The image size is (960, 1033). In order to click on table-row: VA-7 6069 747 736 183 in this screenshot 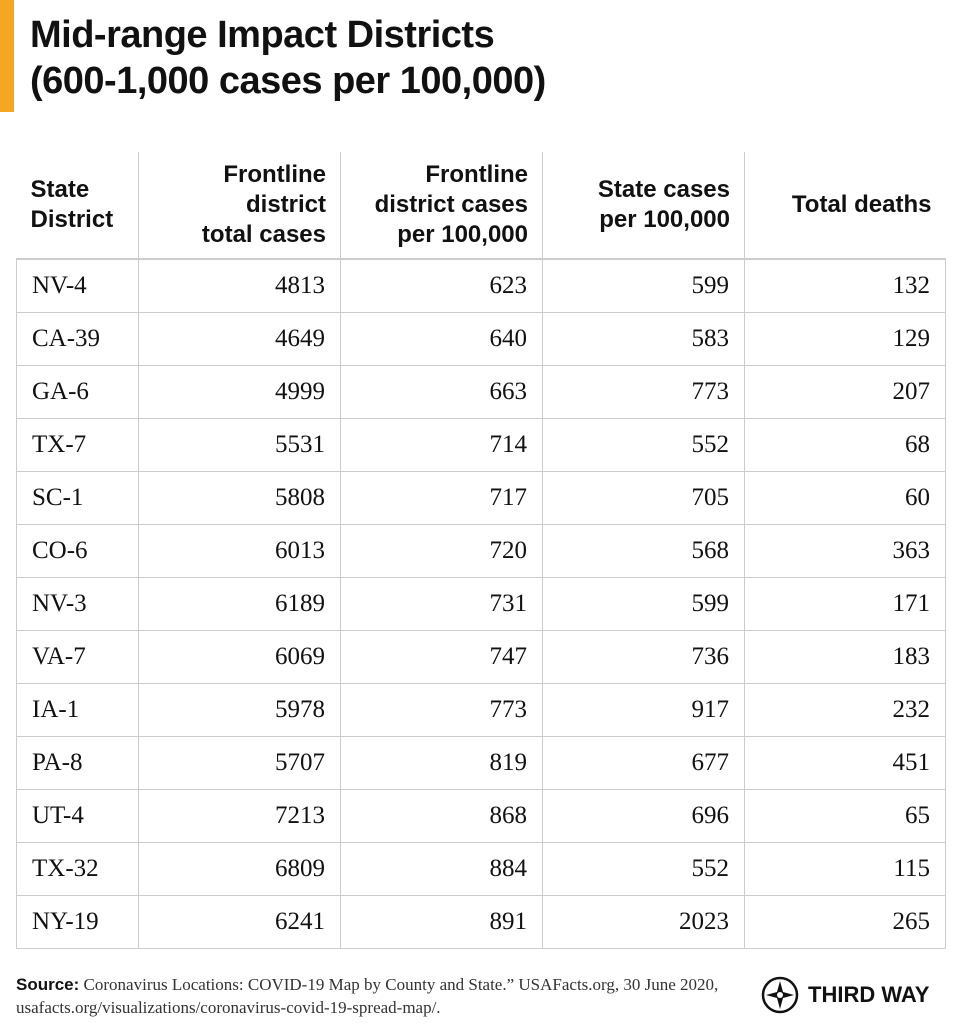, I will do `click(481, 657)`.